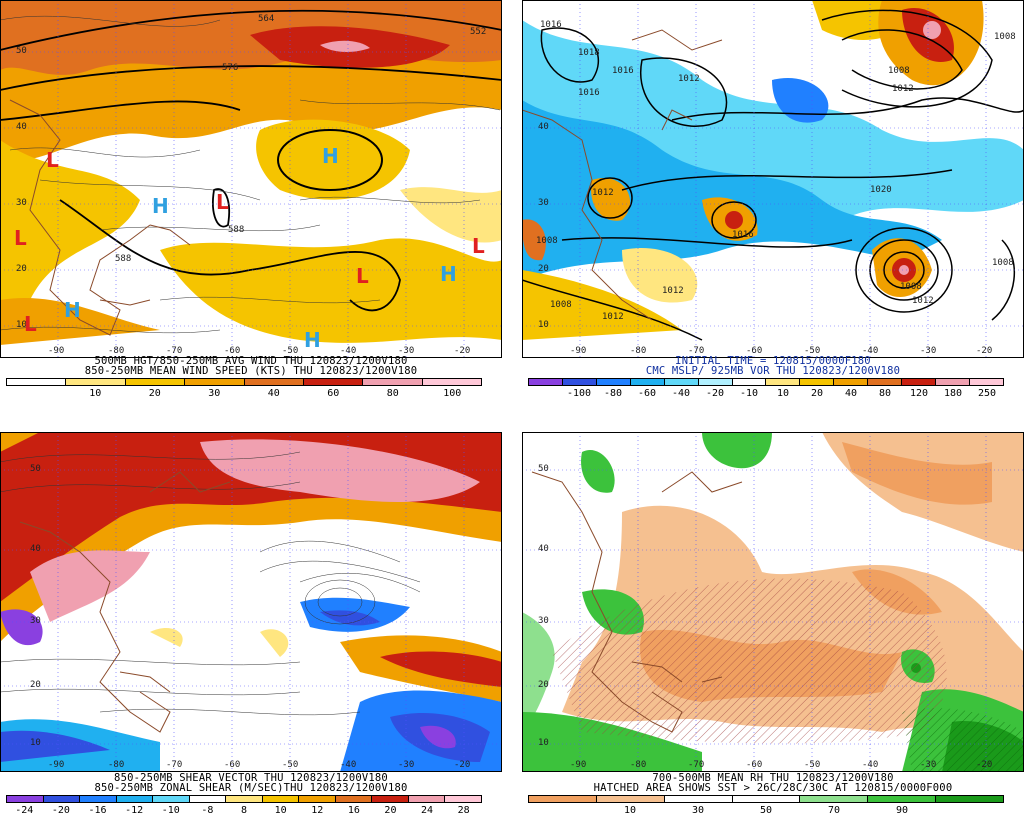 The width and height of the screenshot is (1024, 819). I want to click on lat-label: 50, so click(35, 469).